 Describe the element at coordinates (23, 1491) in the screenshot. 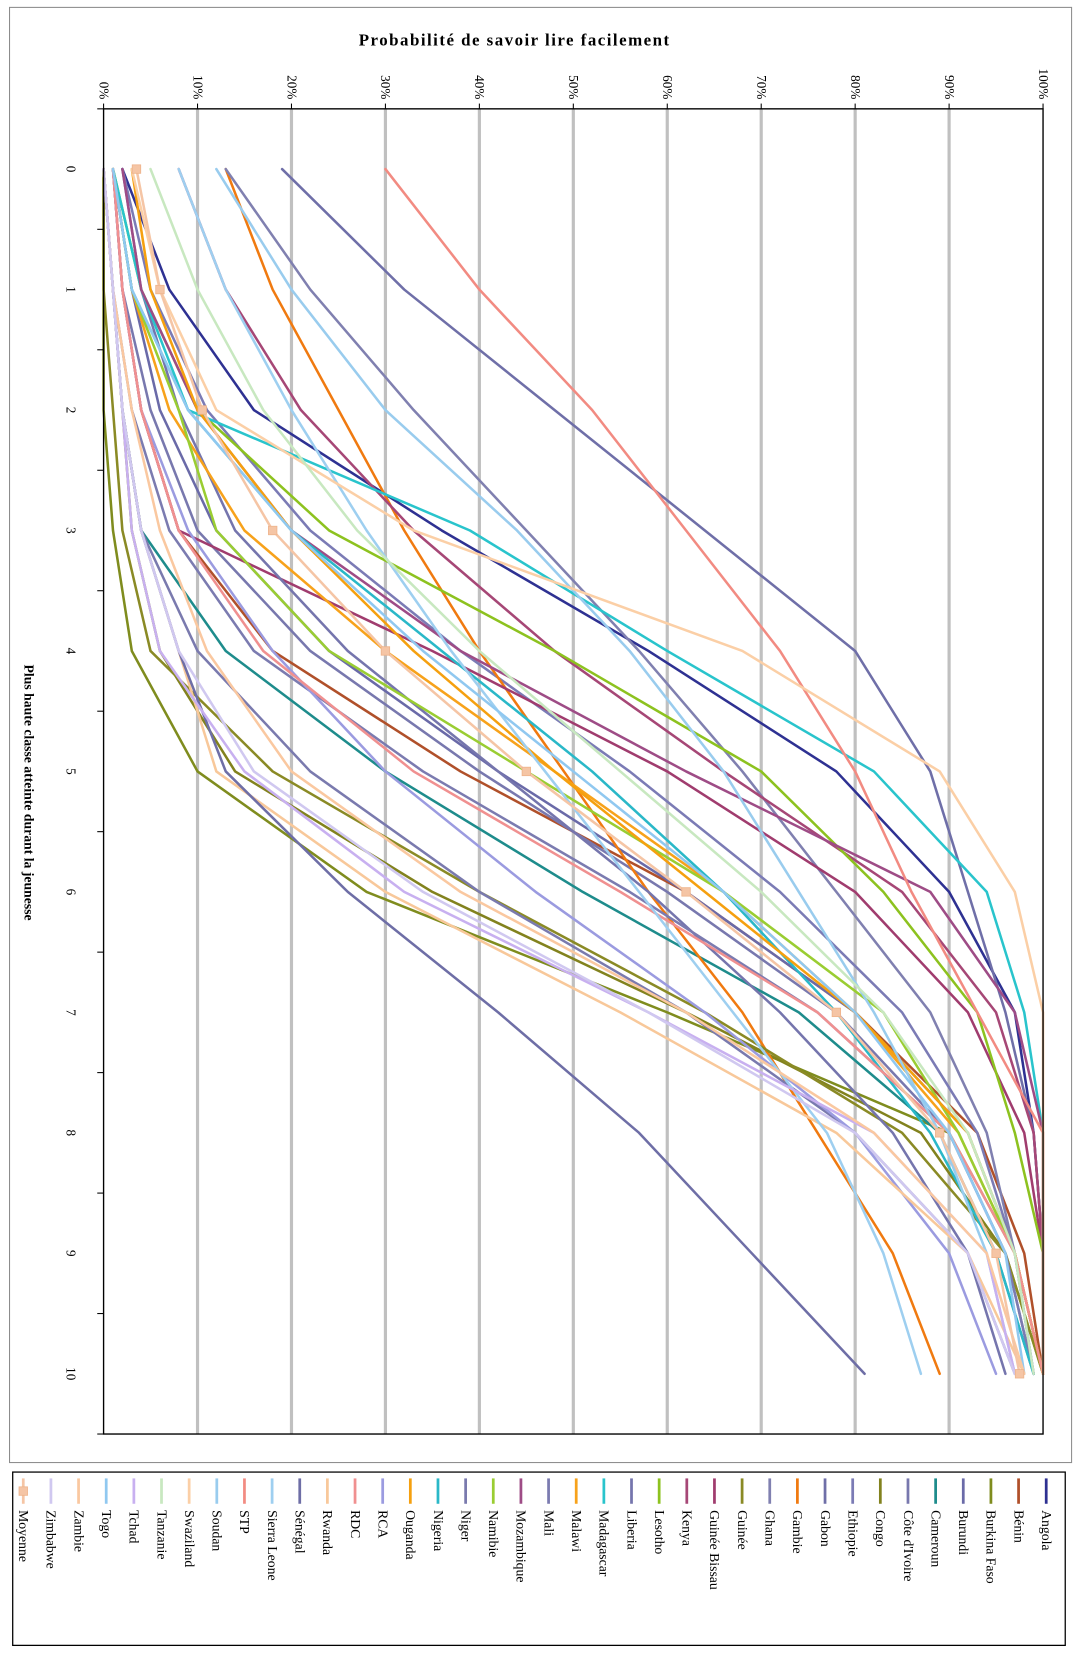

I see `legend-marker` at that location.